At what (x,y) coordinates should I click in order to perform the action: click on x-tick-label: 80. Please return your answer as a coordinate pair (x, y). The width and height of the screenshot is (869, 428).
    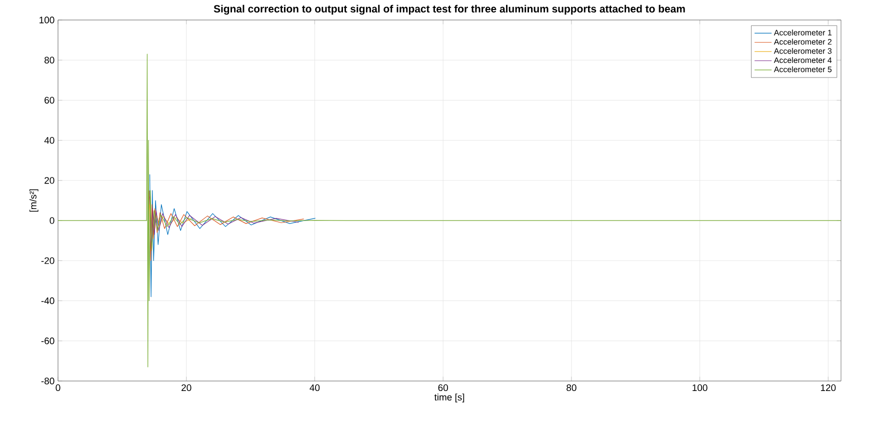
    Looking at the image, I should click on (571, 388).